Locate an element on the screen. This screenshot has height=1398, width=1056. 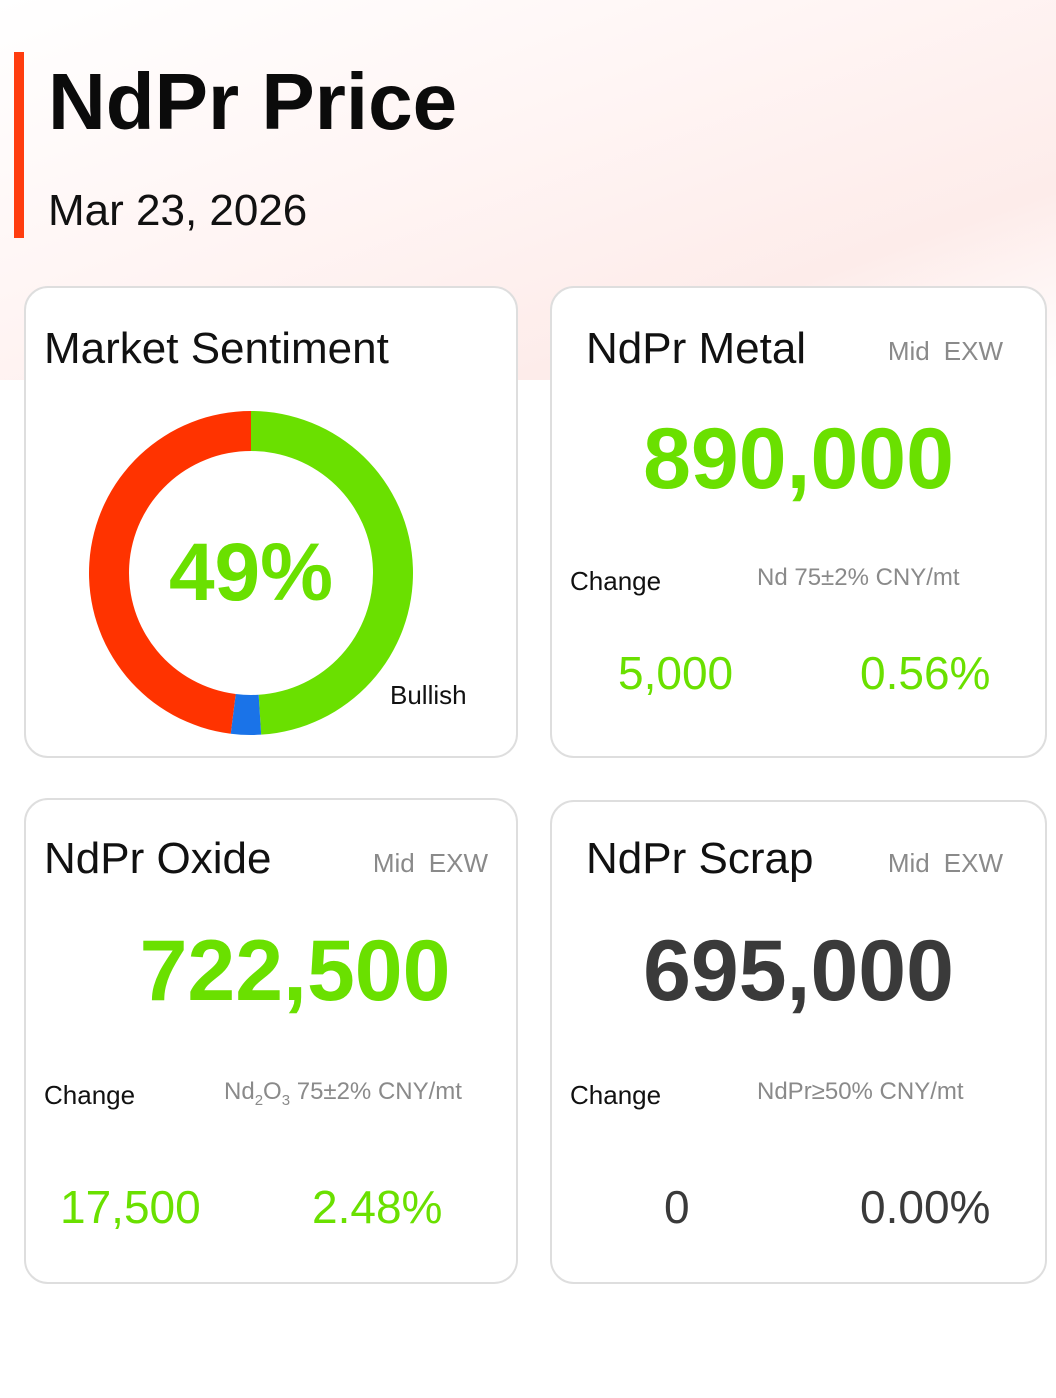
scrap-tag-exw: EXW is located at coordinates (973, 863).